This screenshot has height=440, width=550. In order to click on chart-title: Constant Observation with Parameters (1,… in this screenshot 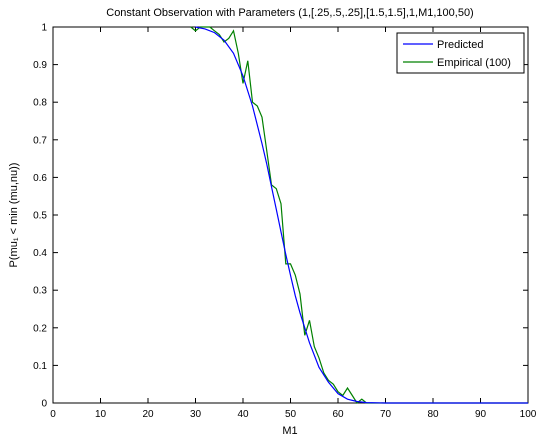, I will do `click(289, 13)`.